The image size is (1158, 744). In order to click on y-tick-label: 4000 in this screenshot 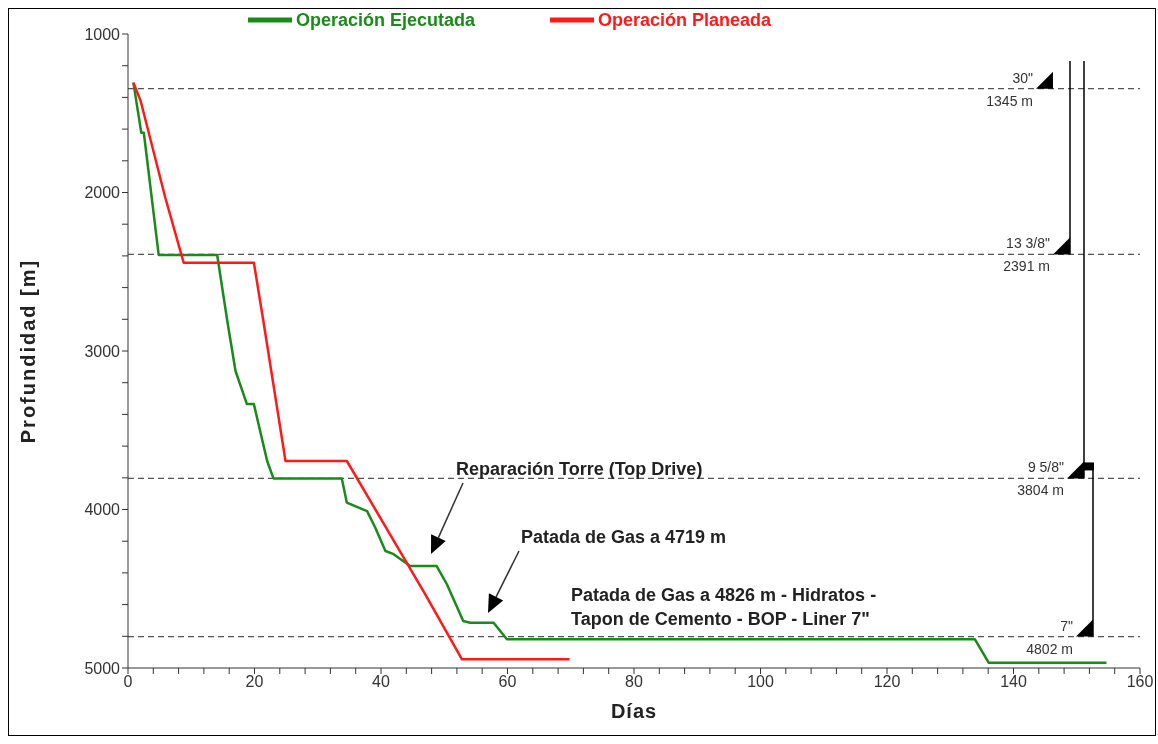, I will do `click(102, 510)`.